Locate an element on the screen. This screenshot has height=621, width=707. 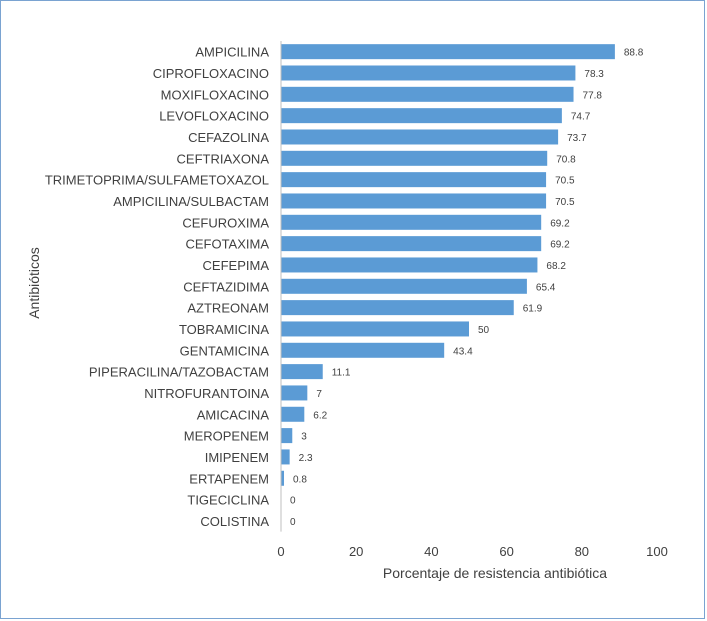
value-label: 3 is located at coordinates (304, 437).